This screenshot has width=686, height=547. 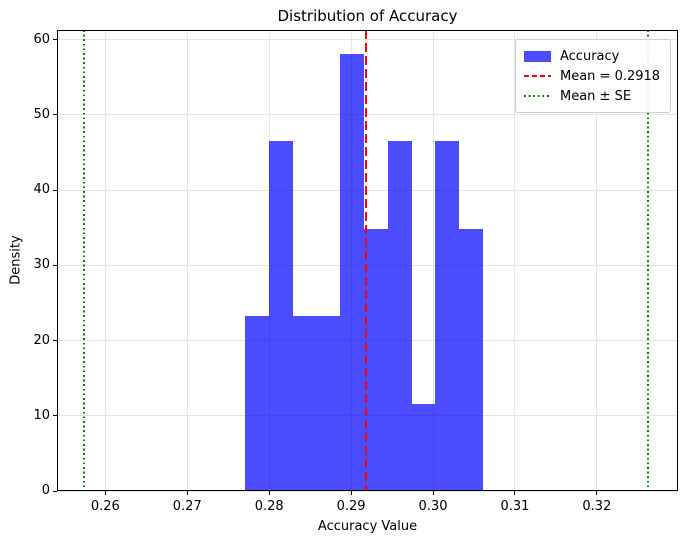 I want to click on legend: Accuracy Mean = 0.2918 Mean ± SE, so click(x=593, y=76).